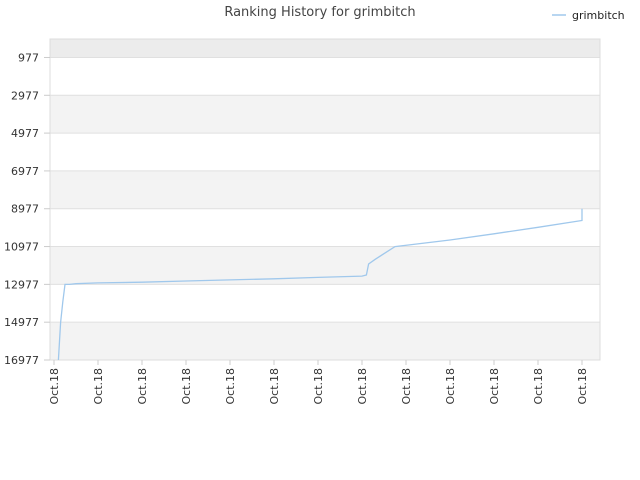 Image resolution: width=640 pixels, height=480 pixels. I want to click on y-axis-ticks: 977 2977 4977 6977 8977 10977 12977 14977 16977, so click(27, 209).